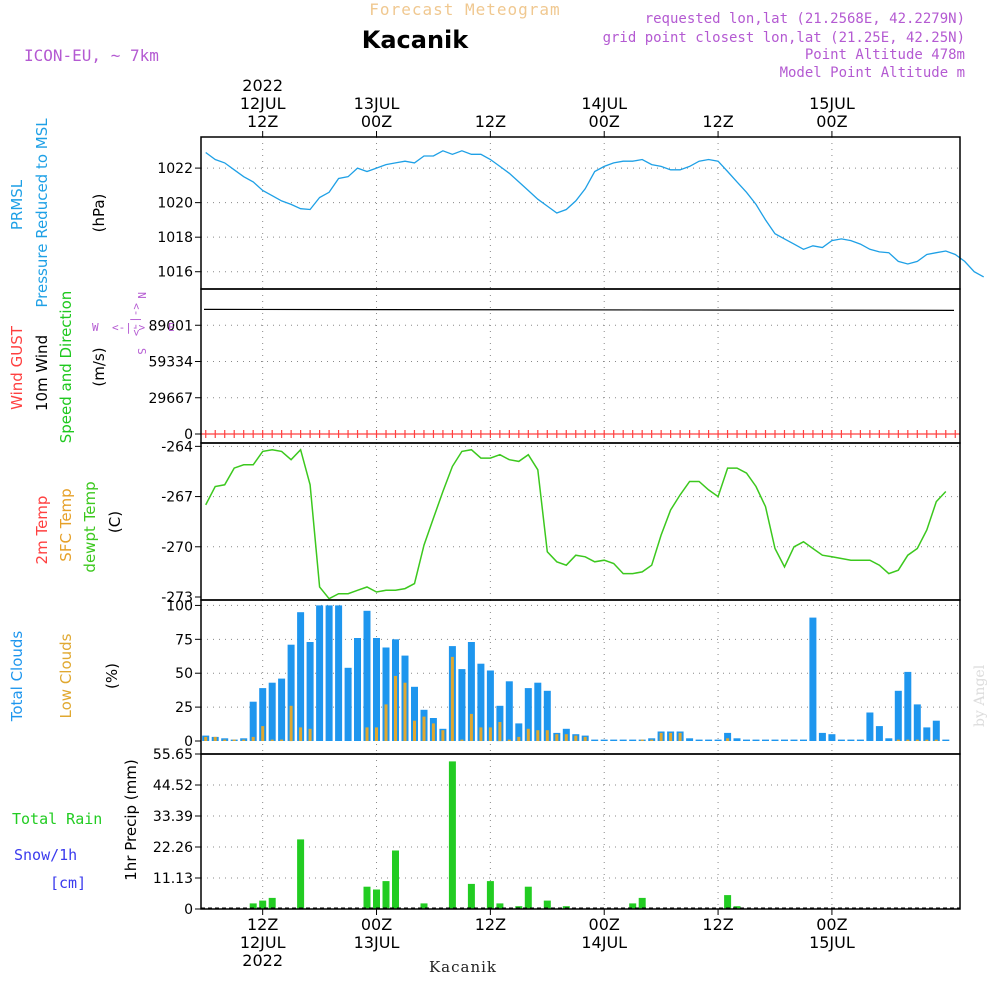  What do you see at coordinates (141, 295) in the screenshot?
I see `compass-north: N` at bounding box center [141, 295].